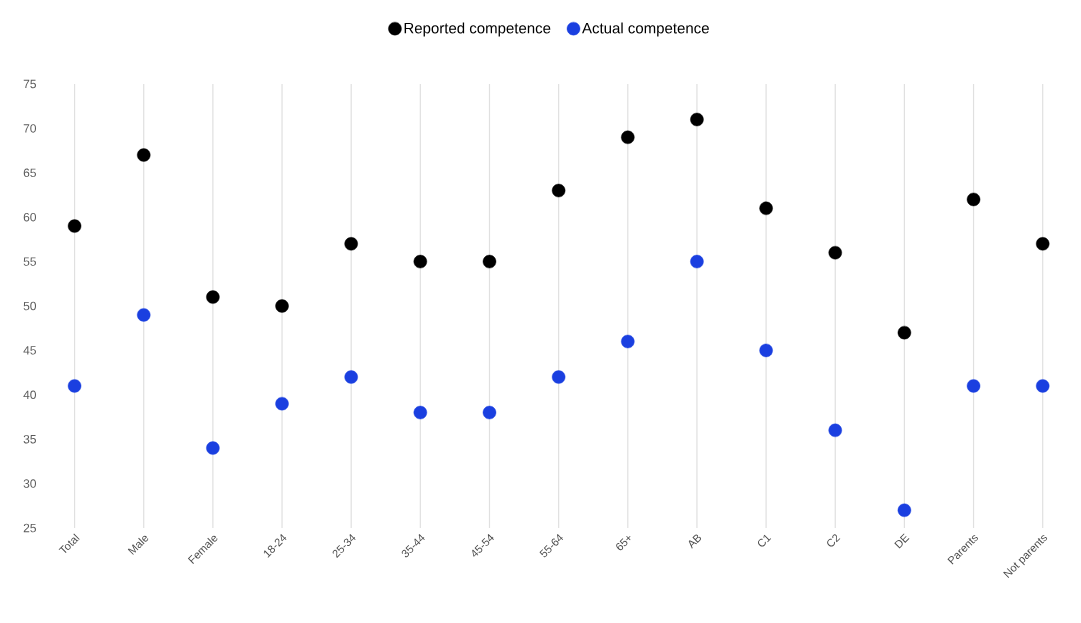 This screenshot has width=1081, height=623. What do you see at coordinates (30, 128) in the screenshot?
I see `y-tick-label: 70` at bounding box center [30, 128].